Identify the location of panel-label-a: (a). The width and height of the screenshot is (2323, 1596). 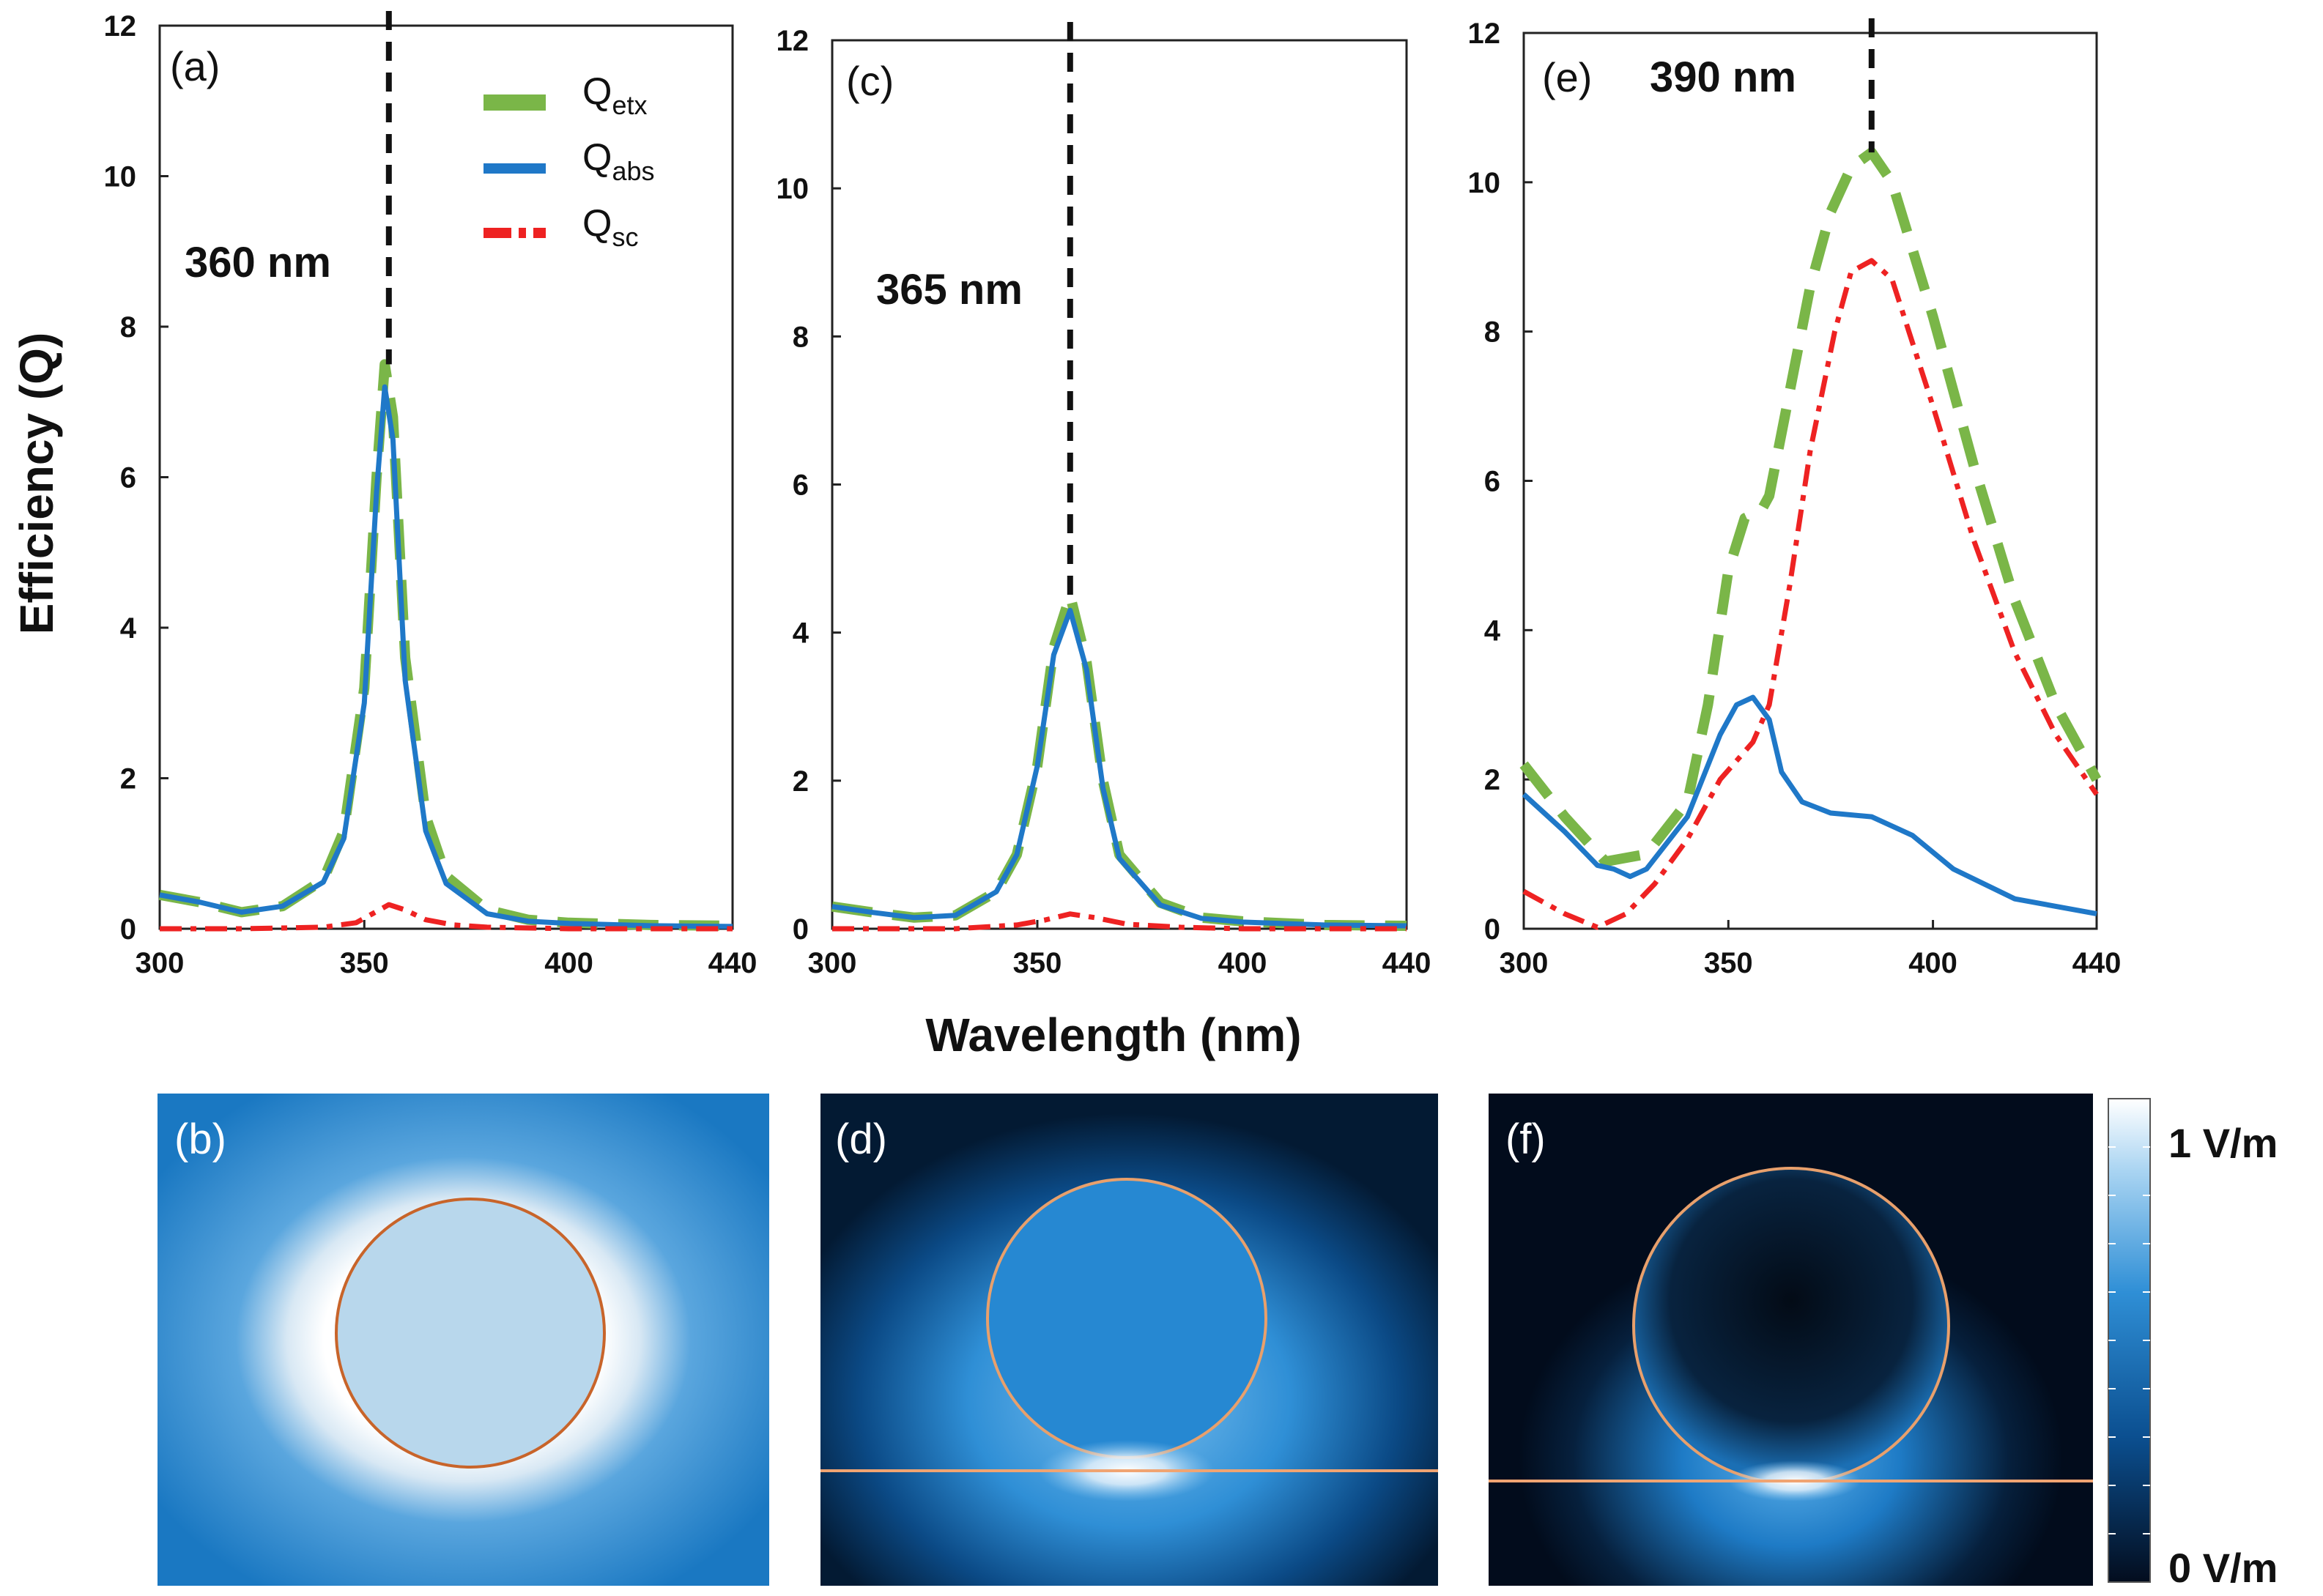
(195, 66).